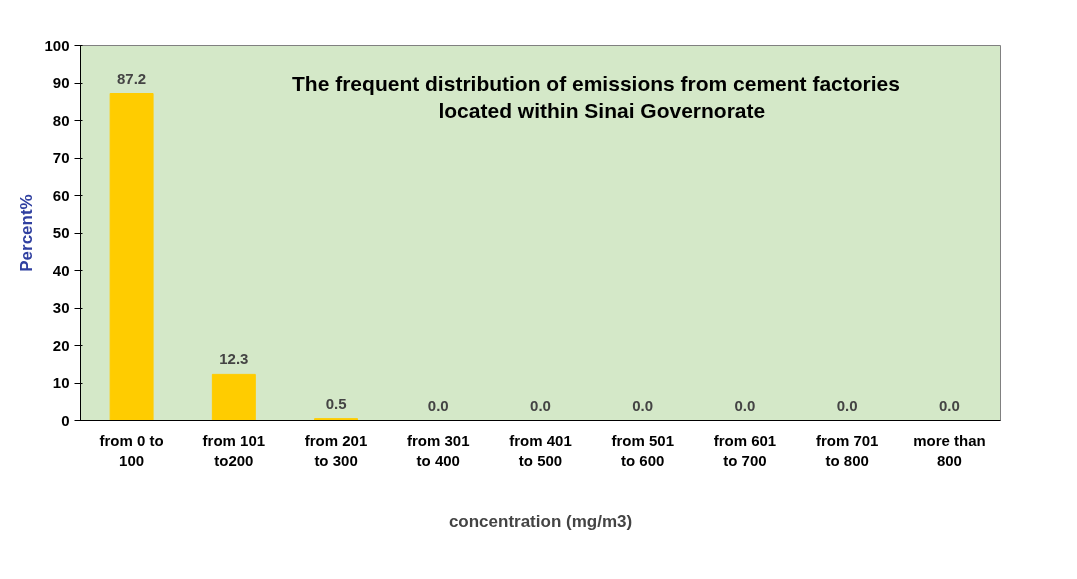 This screenshot has height=579, width=1077. Describe the element at coordinates (27, 233) in the screenshot. I see `y-axis-title: Percent%` at that location.